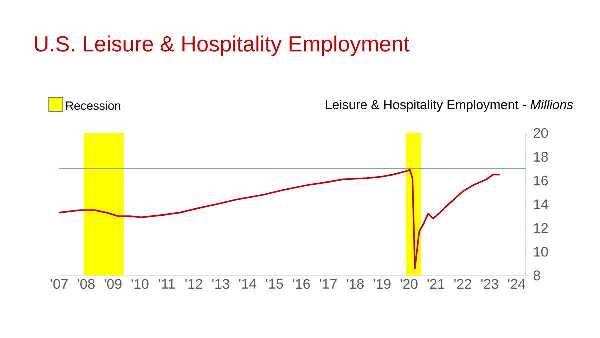 This screenshot has height=338, width=600. What do you see at coordinates (541, 252) in the screenshot?
I see `y-tick-label: 10` at bounding box center [541, 252].